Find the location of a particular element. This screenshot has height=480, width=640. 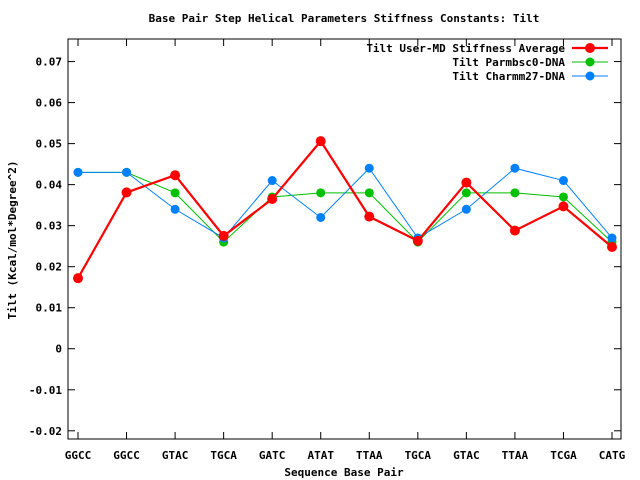

y-tick-label: 0.07 is located at coordinates (49, 62).